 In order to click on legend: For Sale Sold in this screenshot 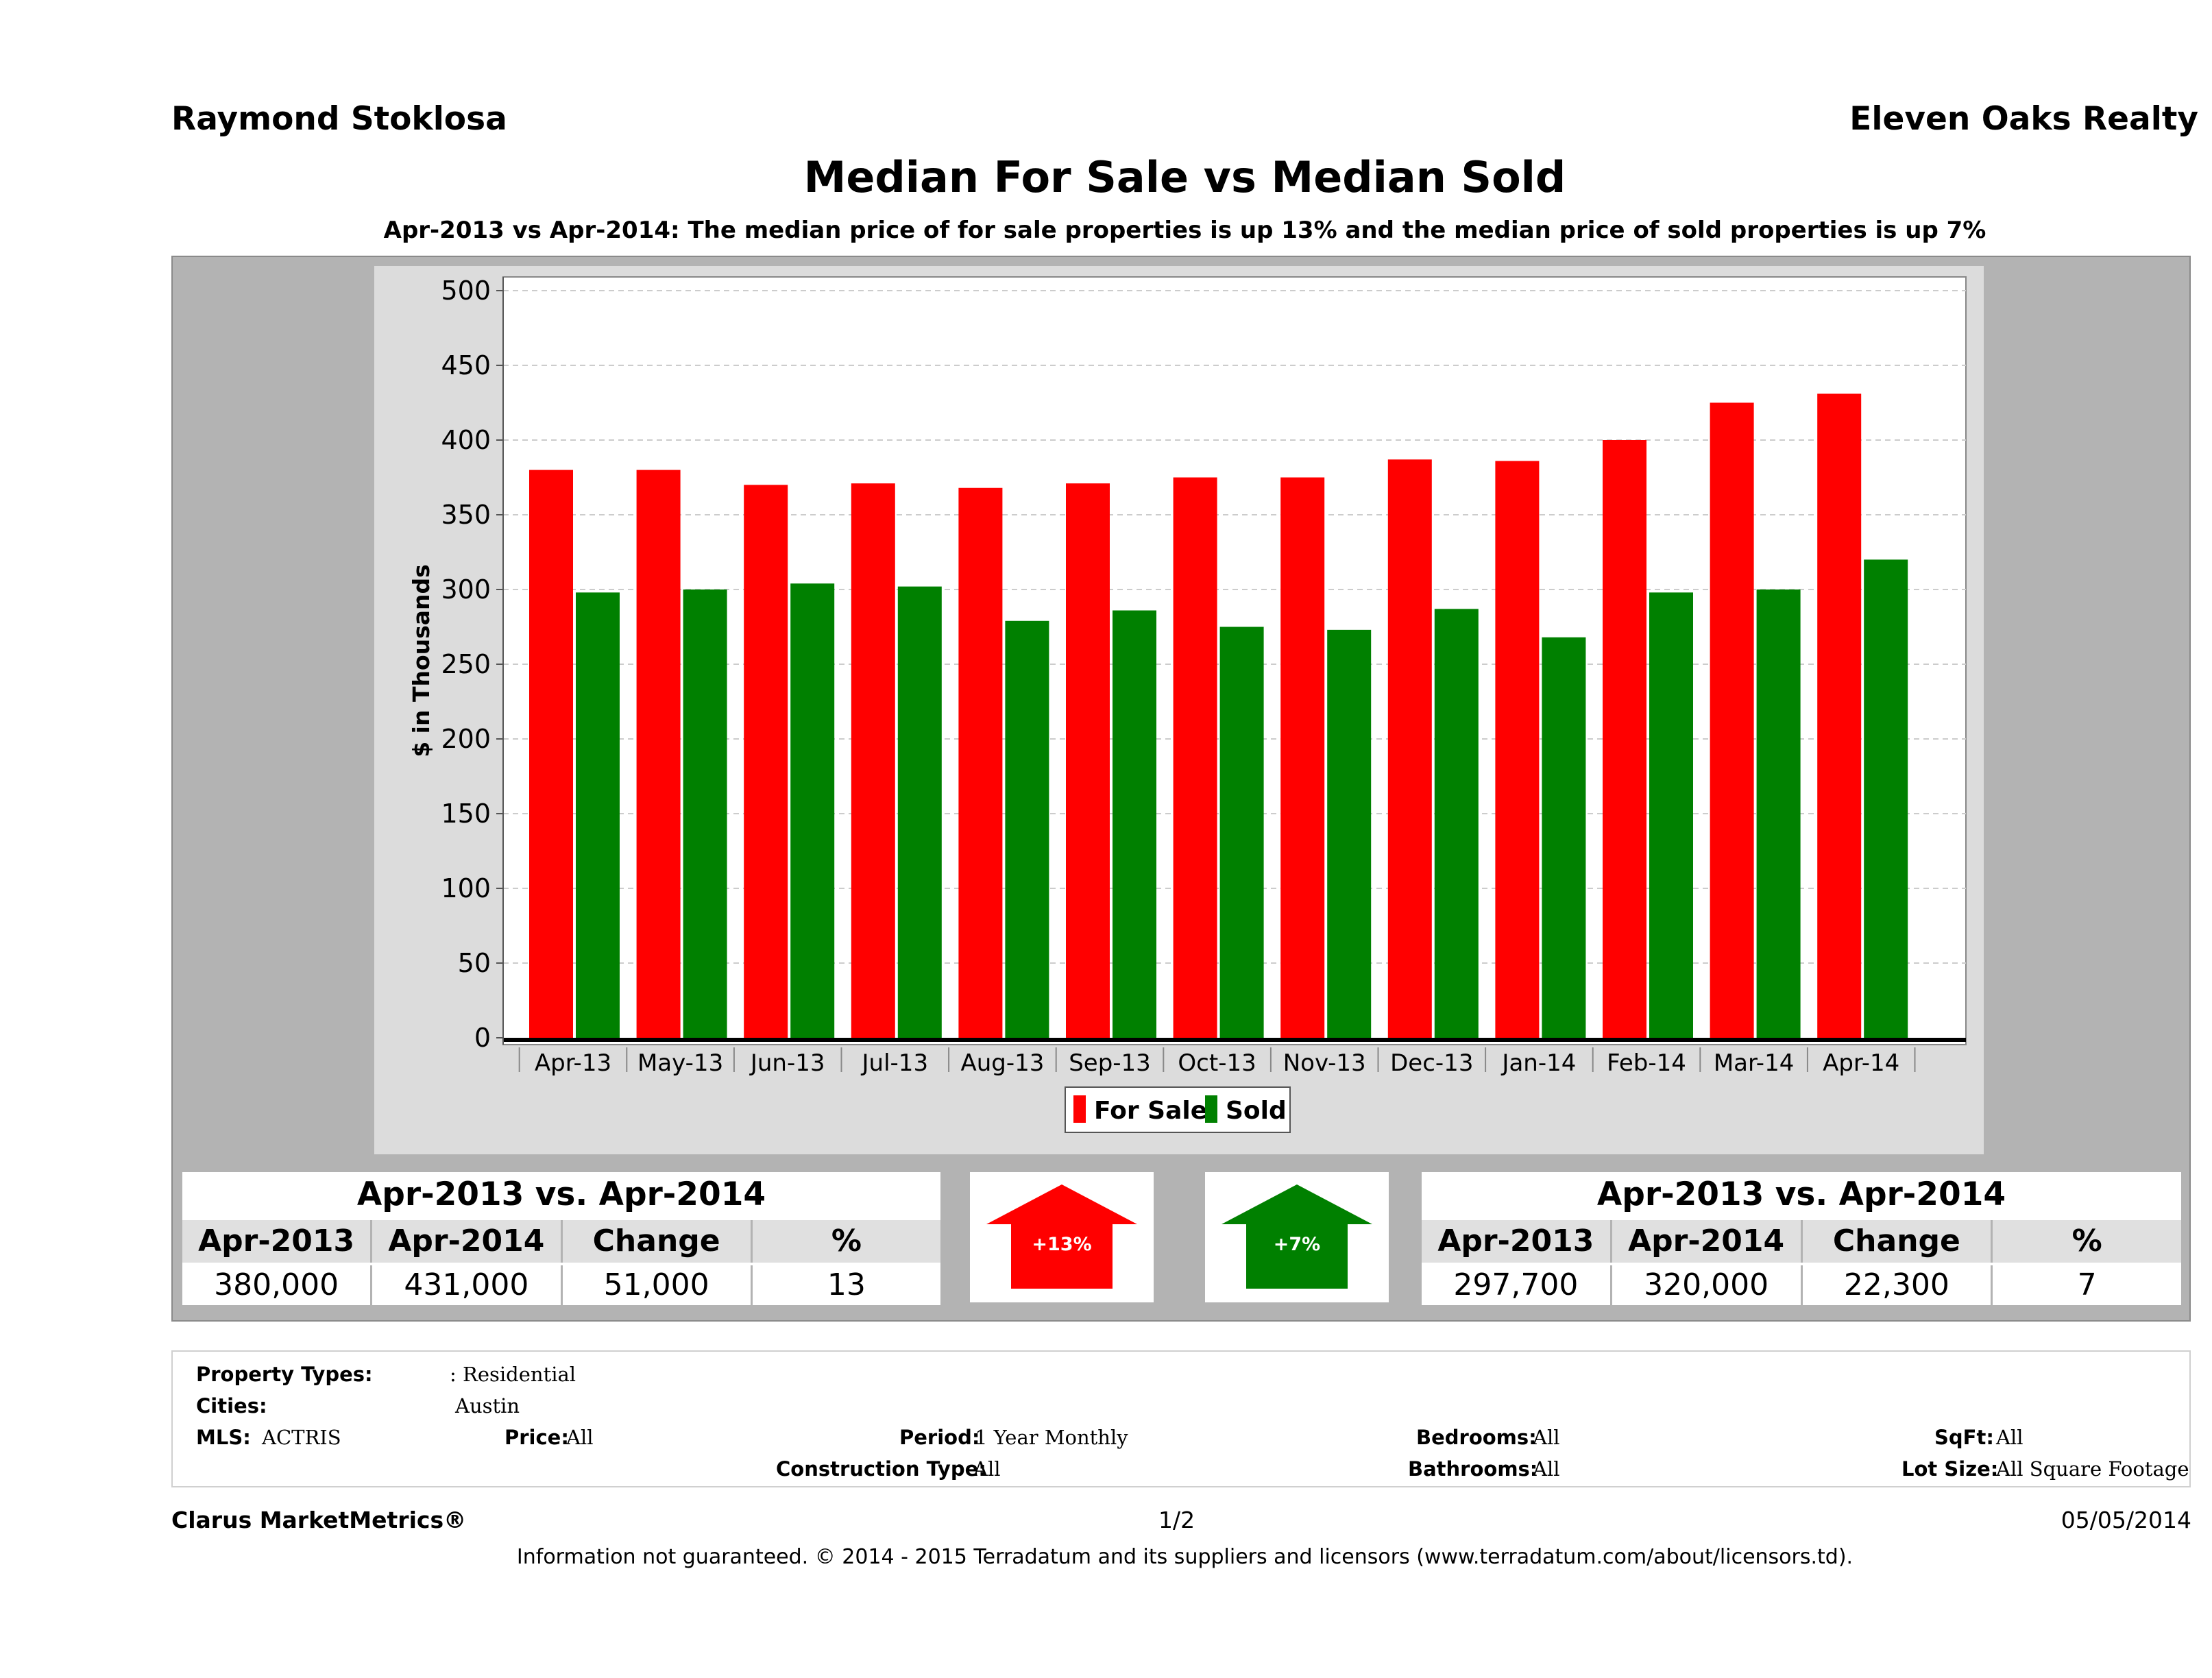, I will do `click(1178, 1109)`.